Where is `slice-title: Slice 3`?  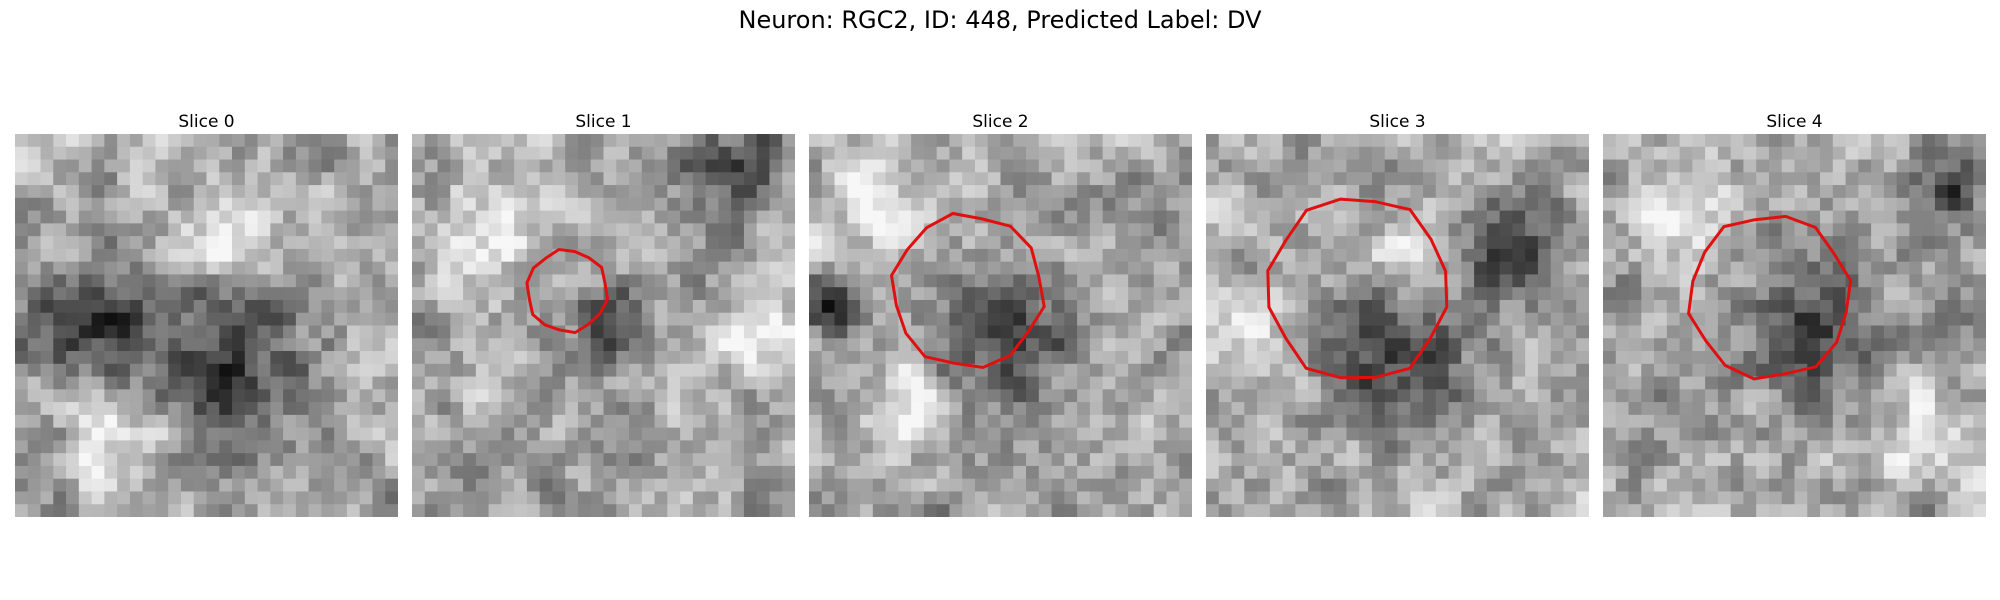
slice-title: Slice 3 is located at coordinates (1397, 122).